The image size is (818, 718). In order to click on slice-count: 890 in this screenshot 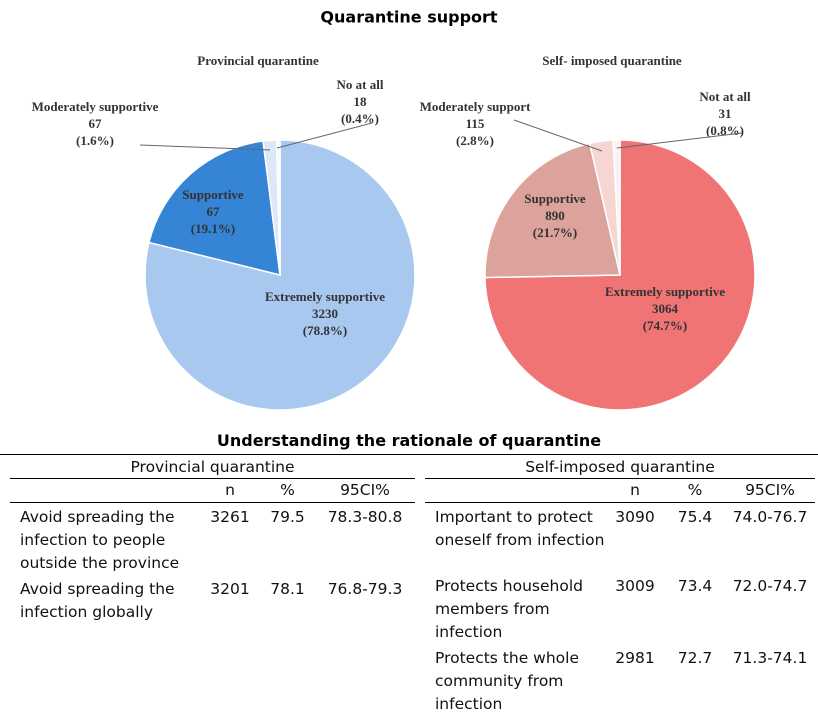, I will do `click(555, 215)`.